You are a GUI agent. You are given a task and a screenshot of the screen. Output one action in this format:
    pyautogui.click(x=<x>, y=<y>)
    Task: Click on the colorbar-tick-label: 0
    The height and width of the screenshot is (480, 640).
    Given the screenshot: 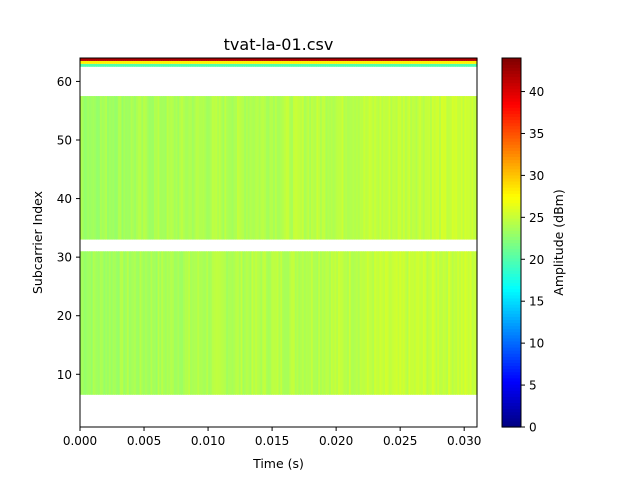 What is the action you would take?
    pyautogui.click(x=533, y=428)
    